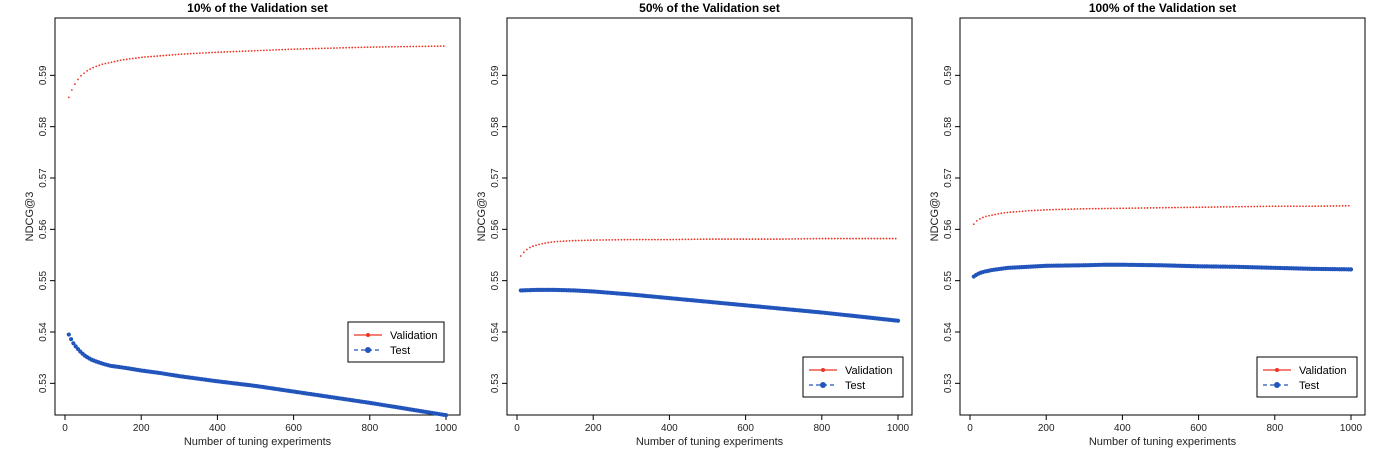  What do you see at coordinates (43, 332) in the screenshot?
I see `y-tick-label: 0.54` at bounding box center [43, 332].